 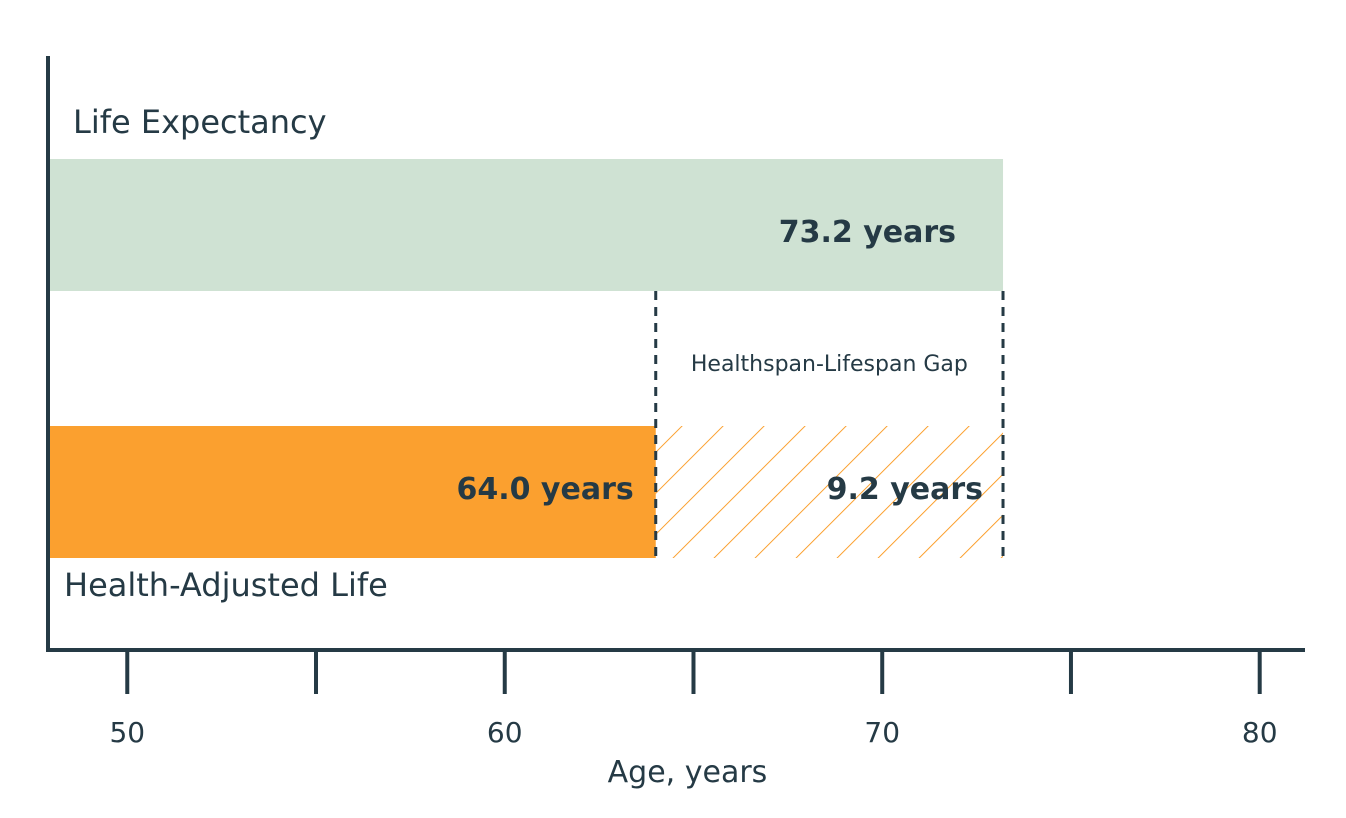 I want to click on series-name-health-adjusted-life: Health-Adjusted Life, so click(x=226, y=585).